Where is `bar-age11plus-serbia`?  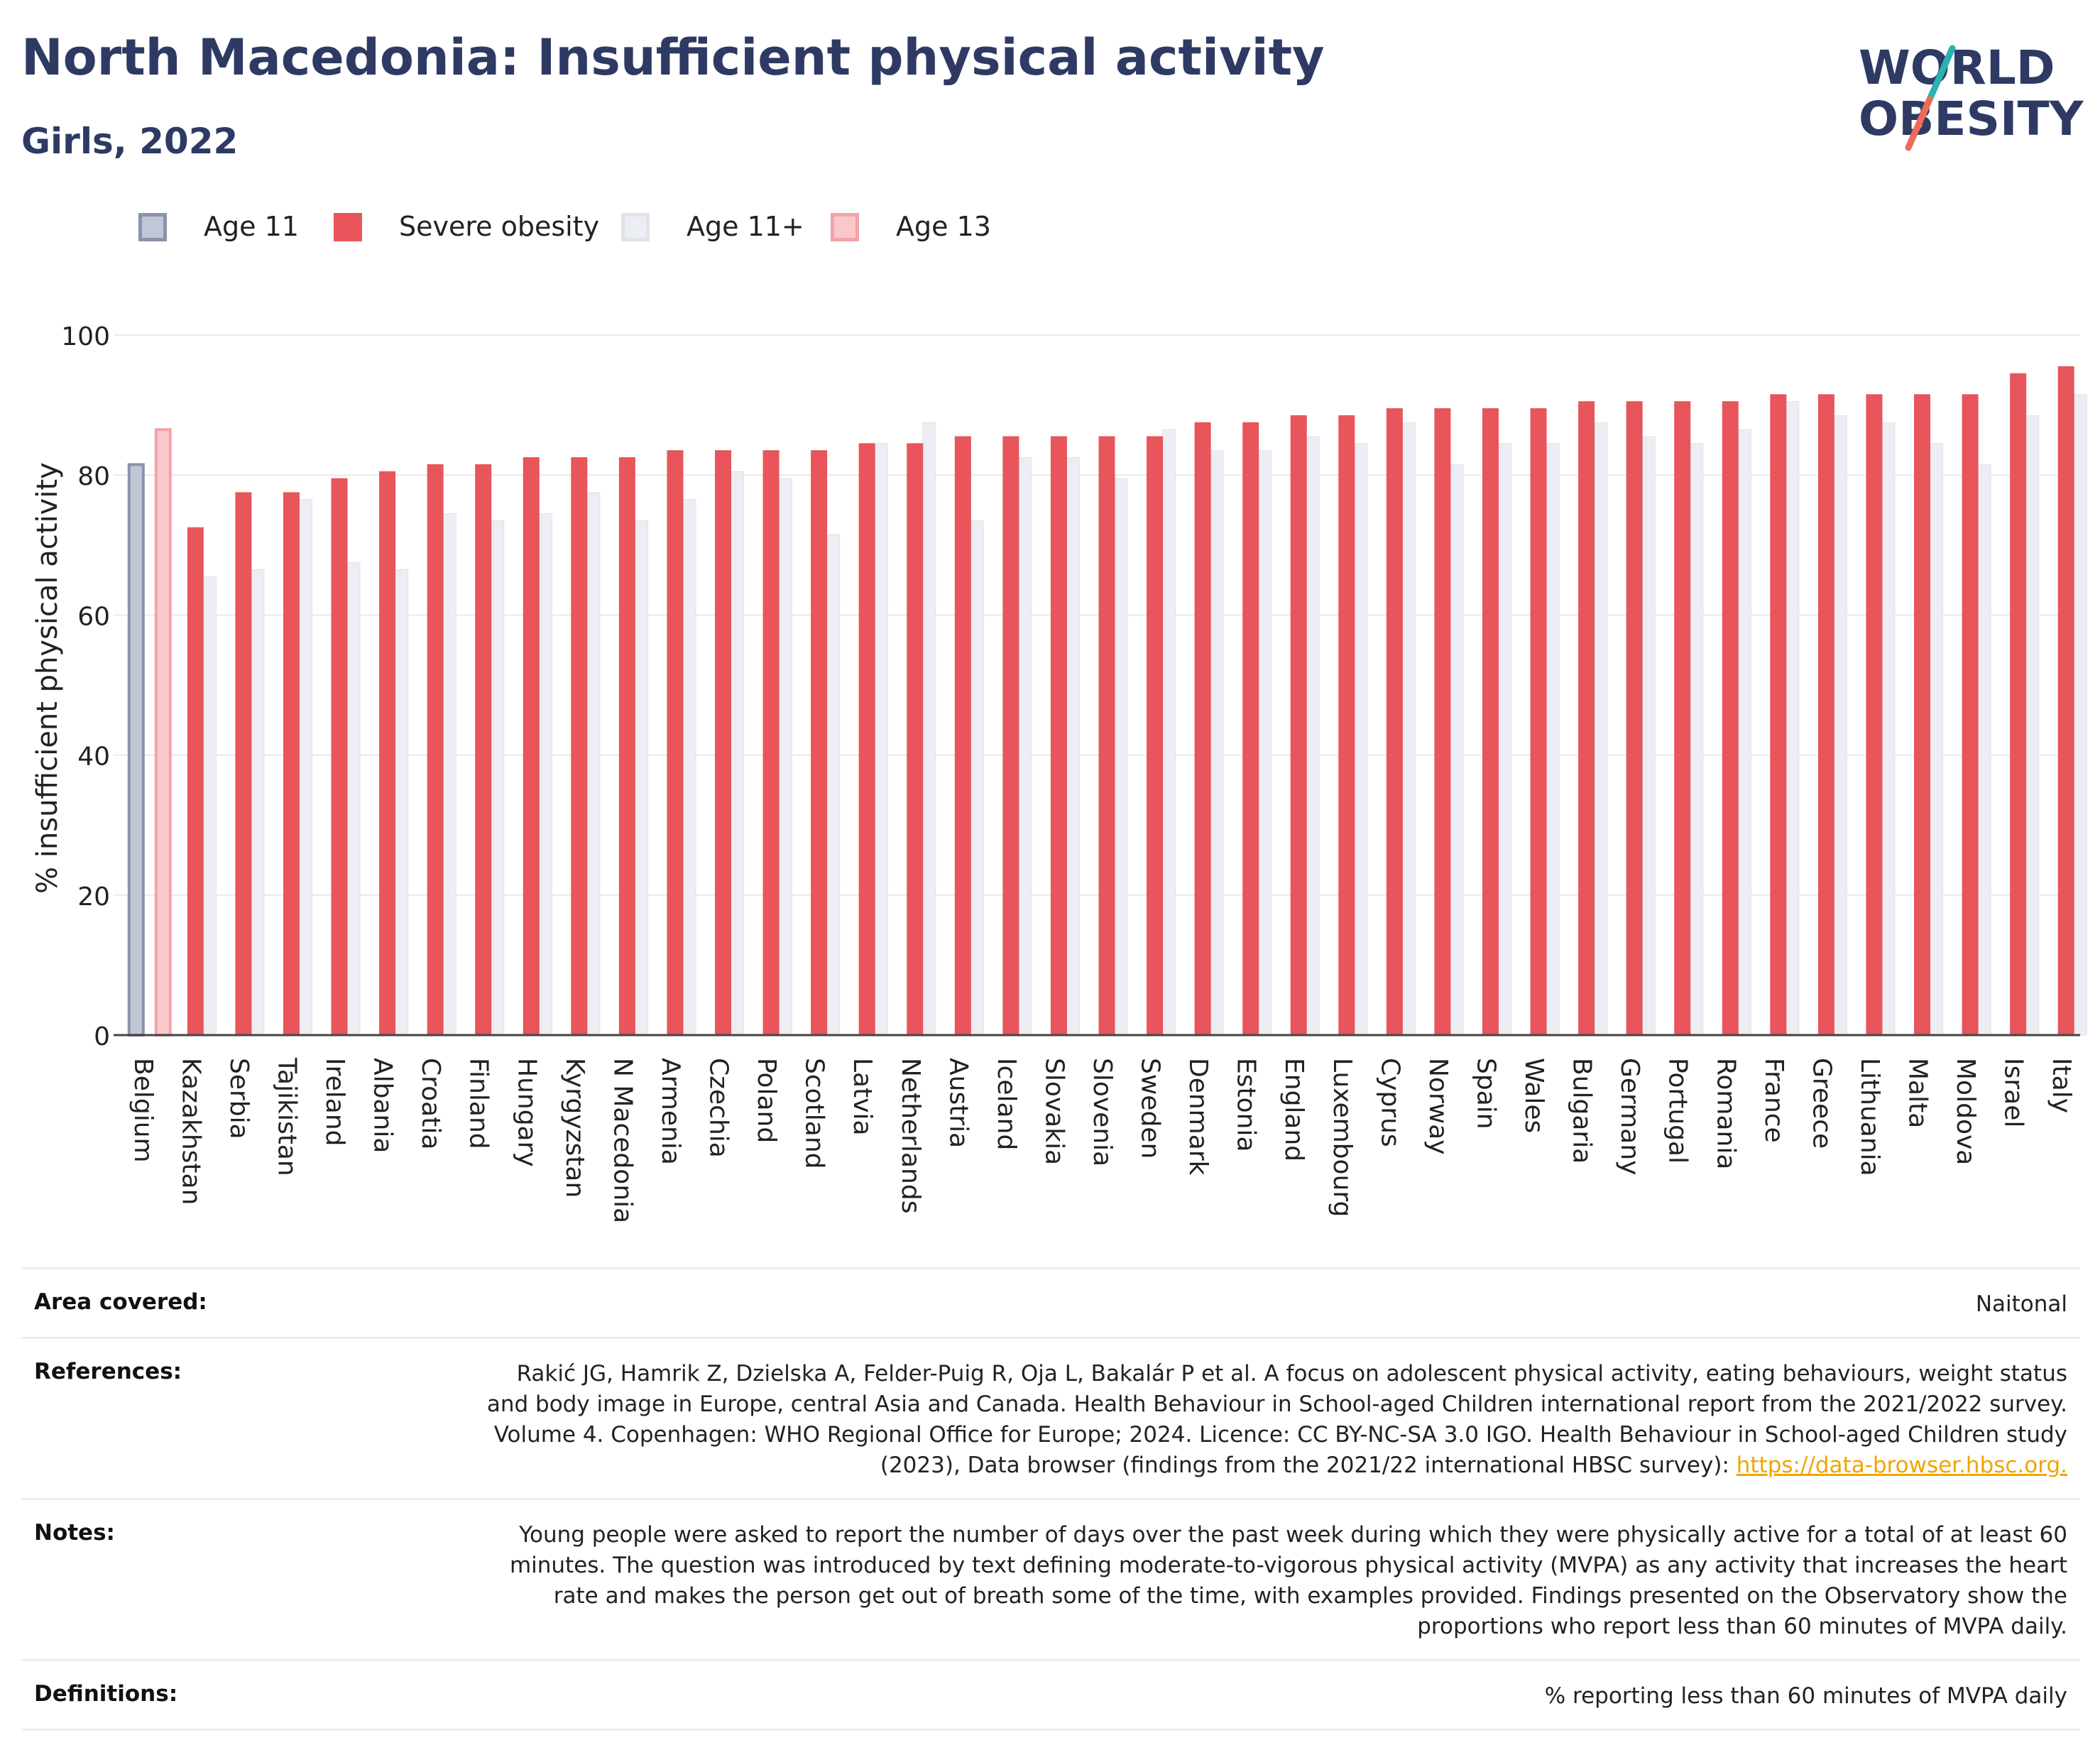
bar-age11plus-serbia is located at coordinates (258, 802).